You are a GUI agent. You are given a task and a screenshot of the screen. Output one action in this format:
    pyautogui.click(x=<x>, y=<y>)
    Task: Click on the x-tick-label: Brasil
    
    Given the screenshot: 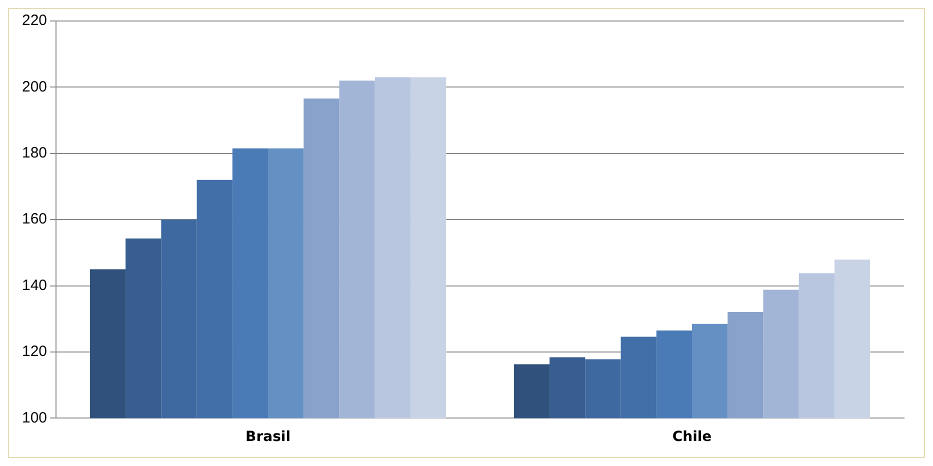 What is the action you would take?
    pyautogui.click(x=268, y=437)
    